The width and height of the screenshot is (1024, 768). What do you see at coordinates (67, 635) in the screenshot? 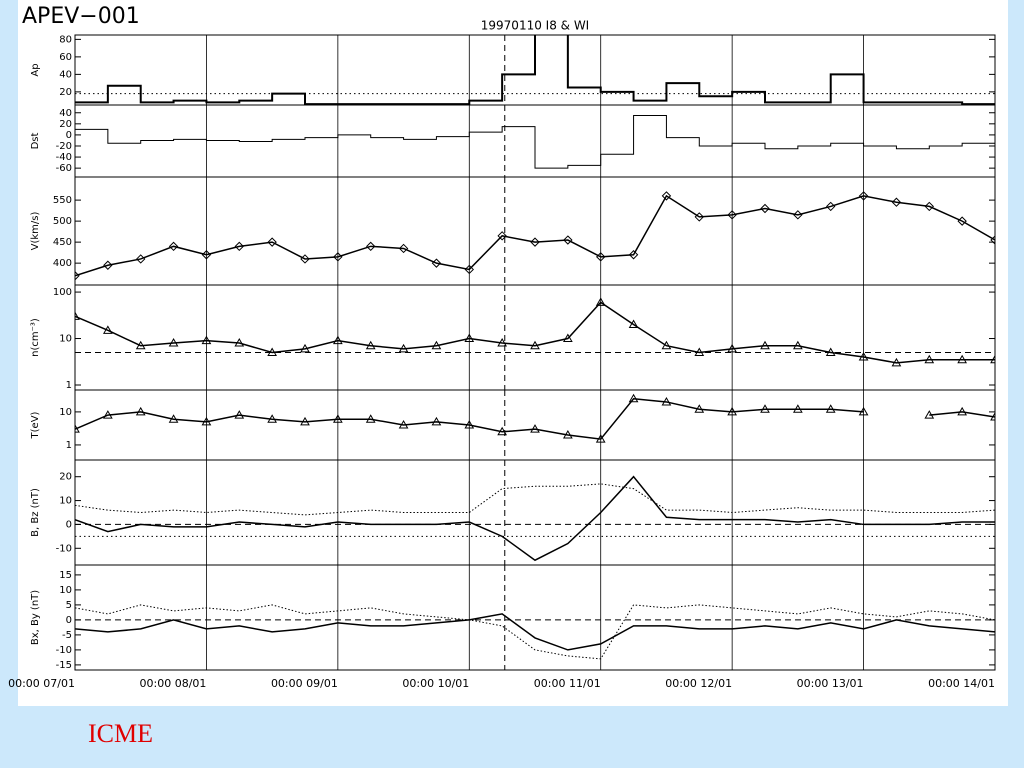
I see `y-tick-label: -5` at bounding box center [67, 635].